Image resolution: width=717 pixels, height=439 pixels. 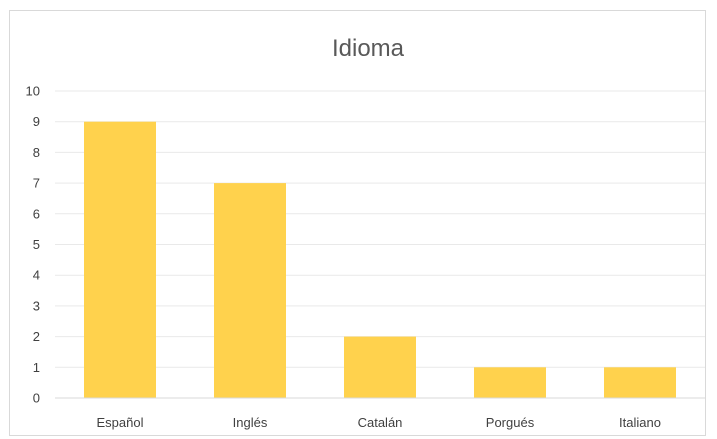 I want to click on x-category-label: Inglés, so click(x=250, y=422).